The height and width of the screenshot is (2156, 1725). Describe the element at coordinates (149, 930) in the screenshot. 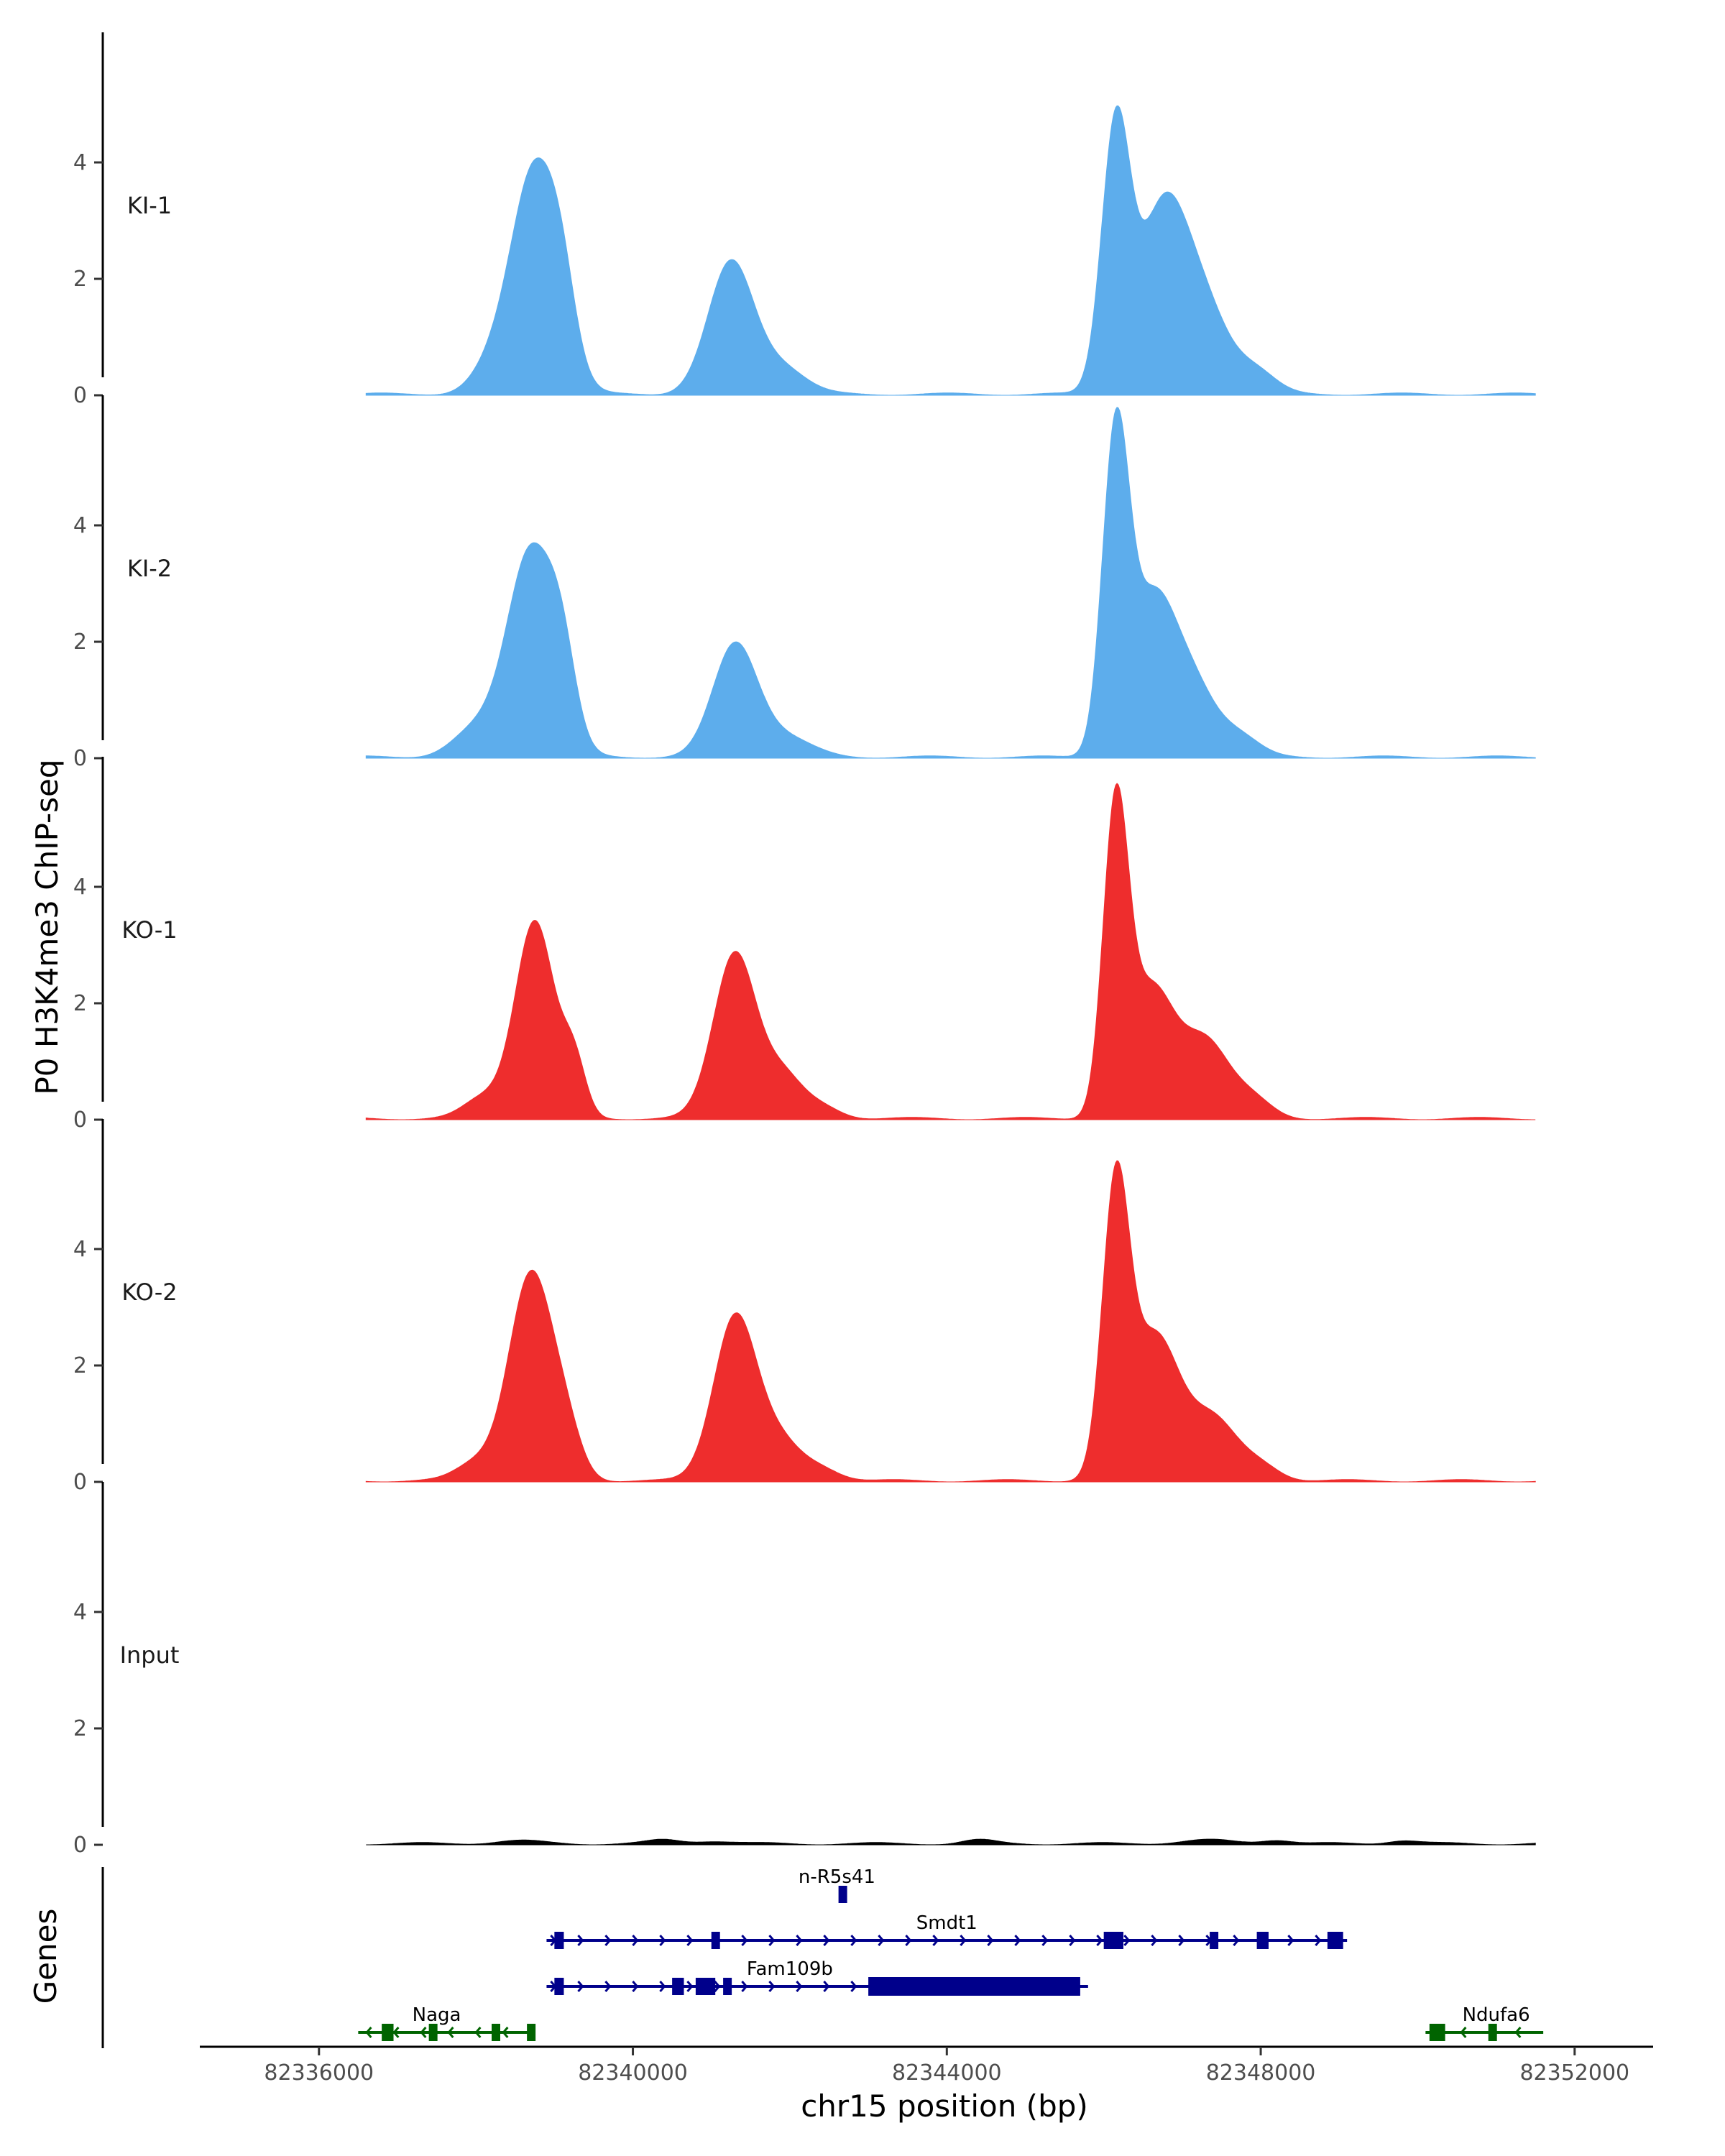

I see `track-label-ko-1: KO-1` at that location.